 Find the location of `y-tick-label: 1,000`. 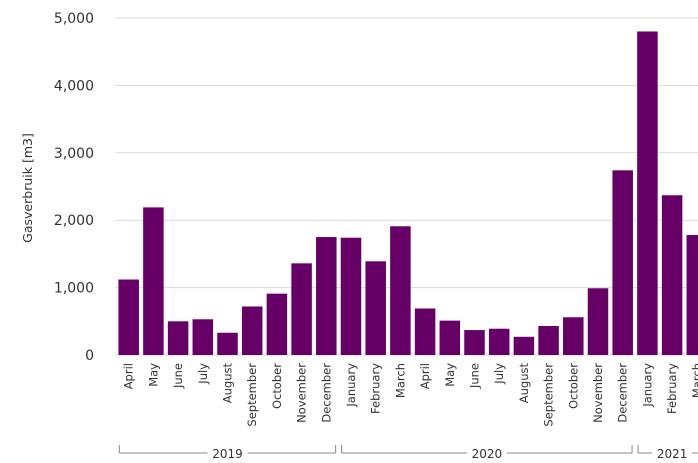

y-tick-label: 1,000 is located at coordinates (74, 289).